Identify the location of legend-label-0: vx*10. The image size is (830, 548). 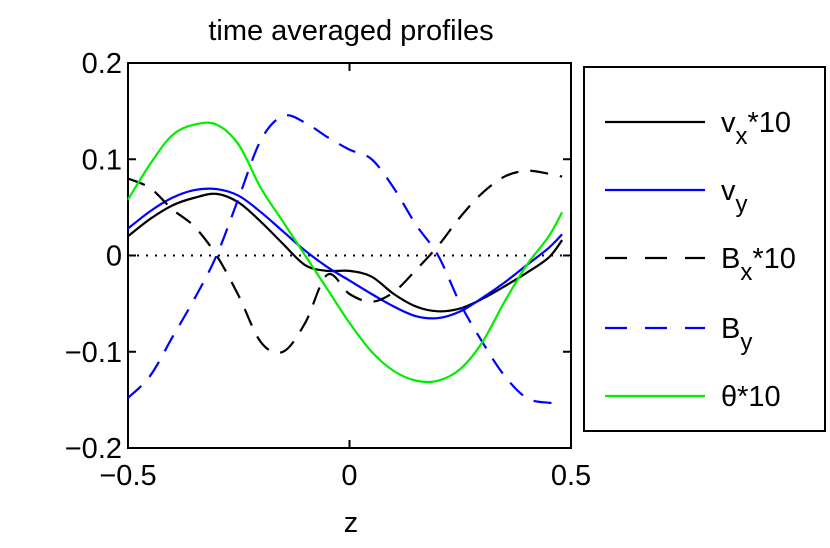
(756, 128).